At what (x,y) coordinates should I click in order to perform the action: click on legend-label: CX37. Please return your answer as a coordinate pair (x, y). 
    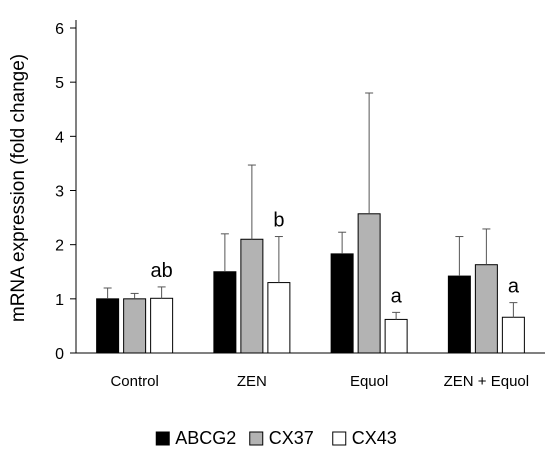
    Looking at the image, I should click on (291, 438).